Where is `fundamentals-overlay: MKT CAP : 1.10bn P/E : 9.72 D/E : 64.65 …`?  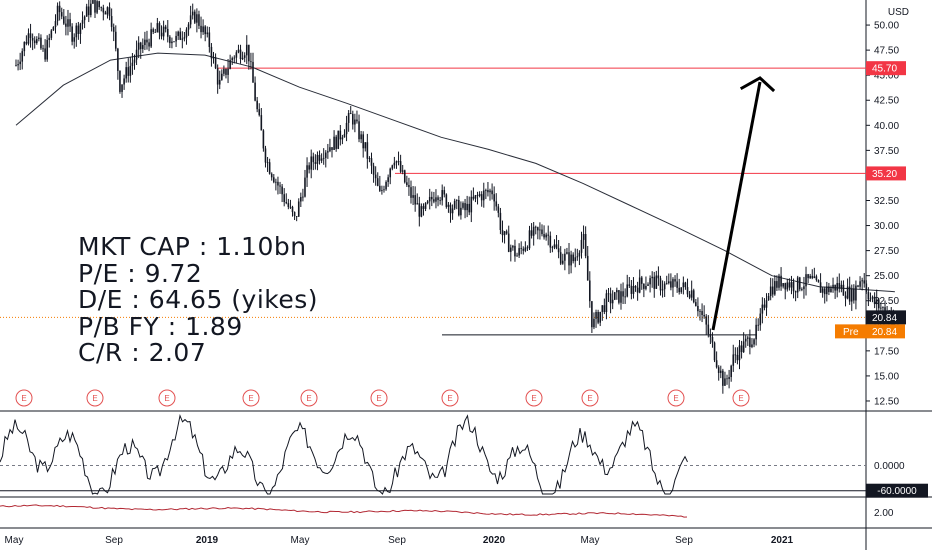
fundamentals-overlay: MKT CAP : 1.10bn P/E : 9.72 D/E : 64.65 … is located at coordinates (198, 300).